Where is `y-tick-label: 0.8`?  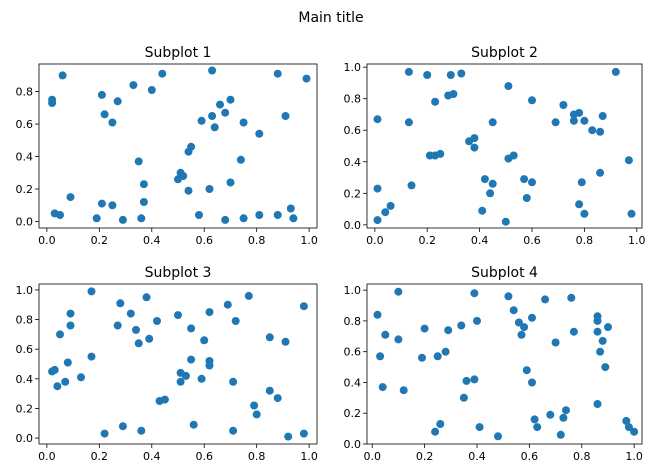 y-tick-label: 0.8 is located at coordinates (353, 99).